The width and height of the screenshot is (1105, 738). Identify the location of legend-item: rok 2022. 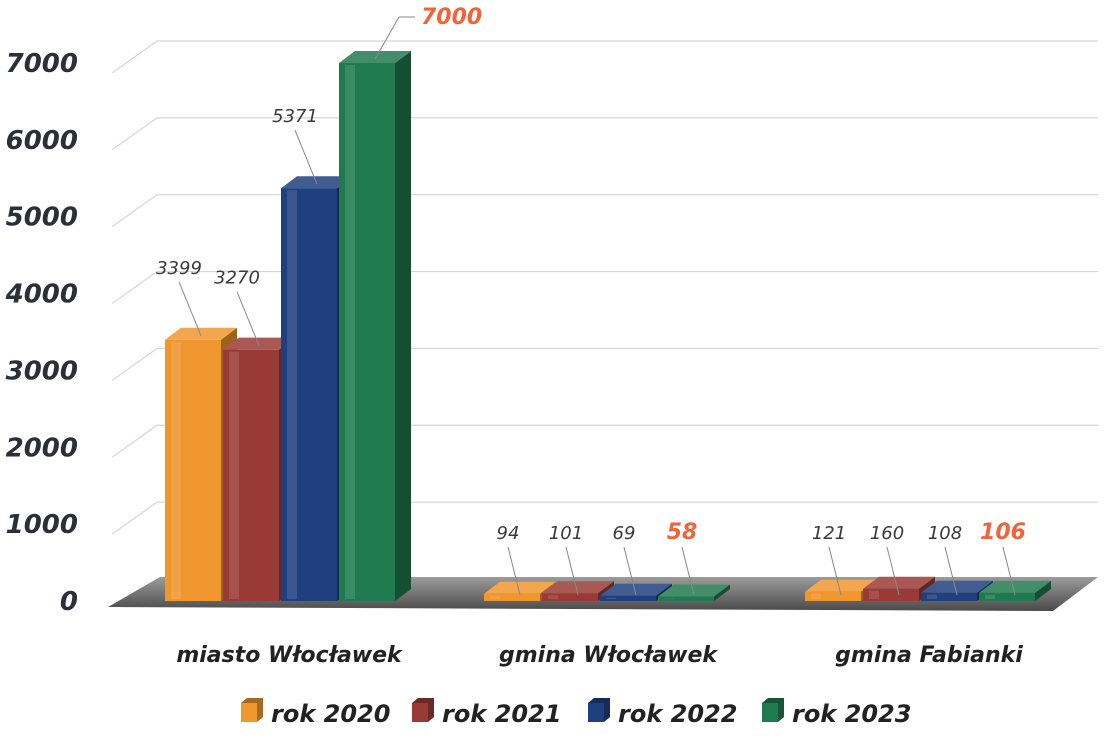
(662, 713).